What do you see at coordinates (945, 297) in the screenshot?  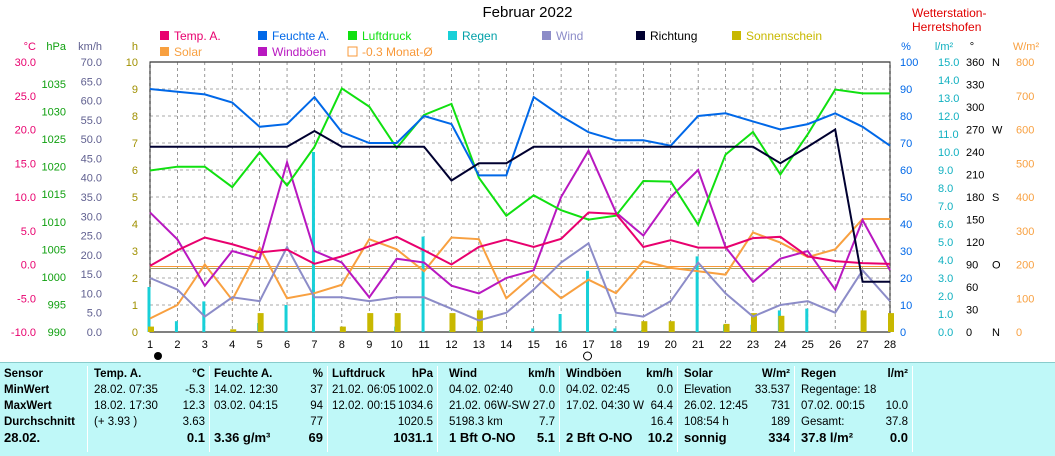 I see `right-axis-tick: 2.0` at bounding box center [945, 297].